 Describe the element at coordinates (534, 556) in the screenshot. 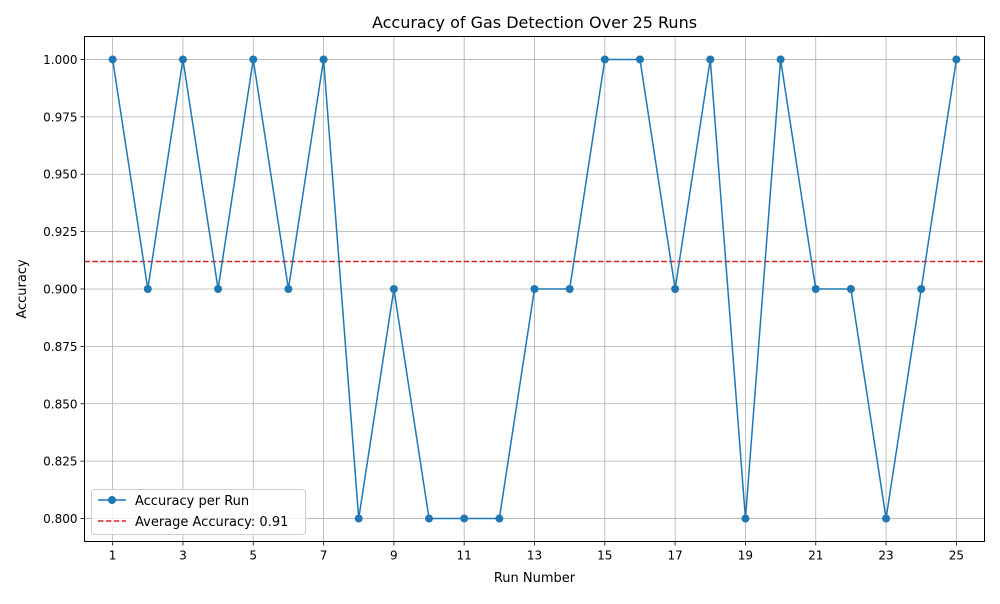

I see `x-tick-label: 13` at that location.